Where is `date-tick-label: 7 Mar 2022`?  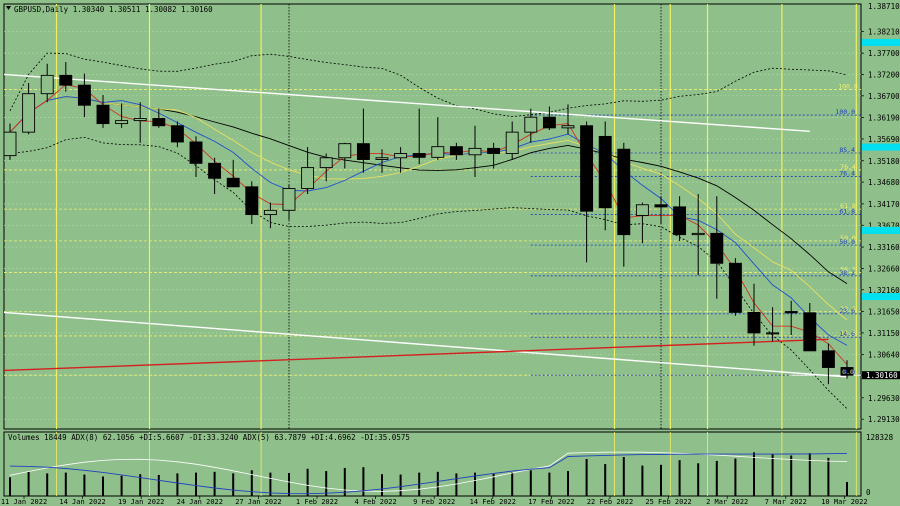
date-tick-label: 7 Mar 2022 is located at coordinates (786, 502).